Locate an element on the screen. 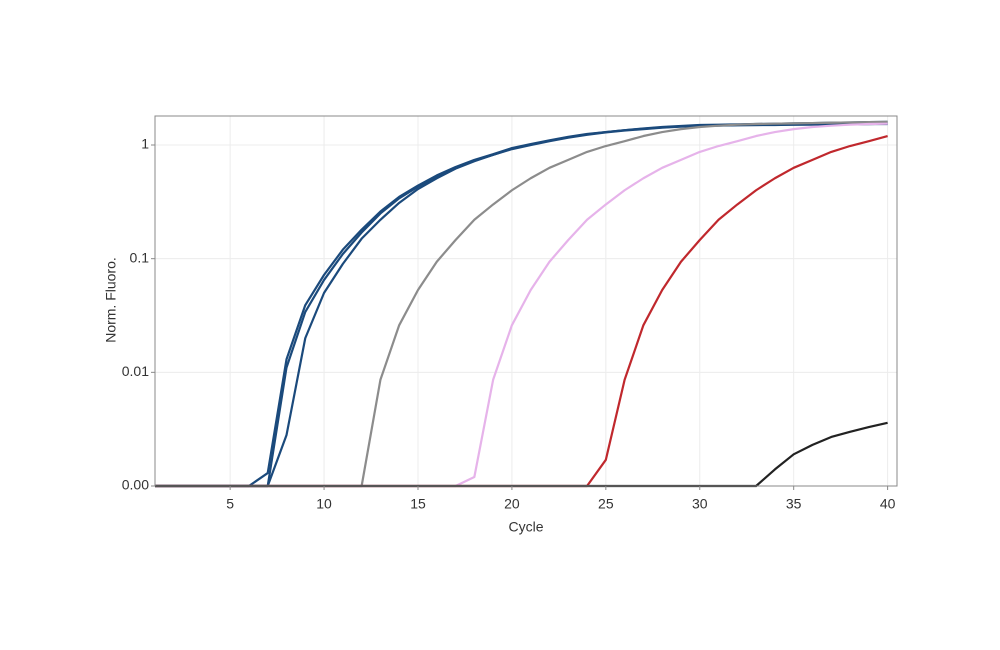 This screenshot has height=650, width=1000. x-tick-label: 5 is located at coordinates (230, 504).